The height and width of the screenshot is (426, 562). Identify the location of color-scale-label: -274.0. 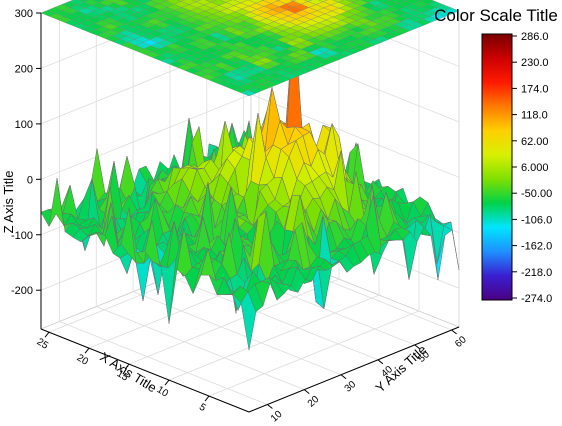
(536, 299).